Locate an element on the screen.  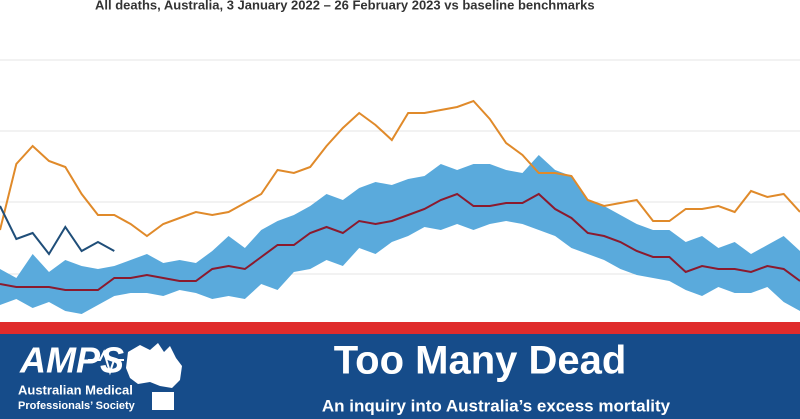
logo-box is located at coordinates (163, 401).